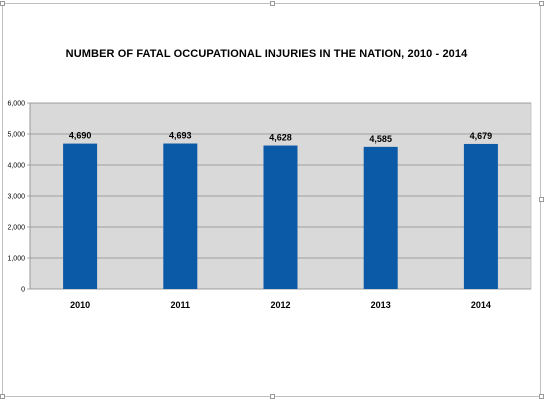 Image resolution: width=547 pixels, height=401 pixels. I want to click on resize-handle-bottom-left, so click(2, 396).